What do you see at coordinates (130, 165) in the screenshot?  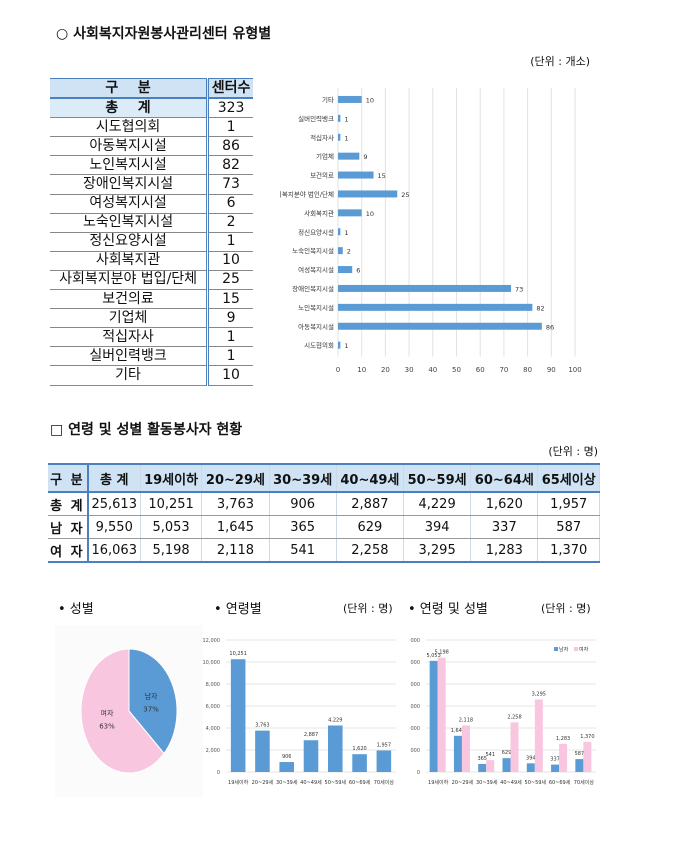 I see `row-label: 노인복지시설` at bounding box center [130, 165].